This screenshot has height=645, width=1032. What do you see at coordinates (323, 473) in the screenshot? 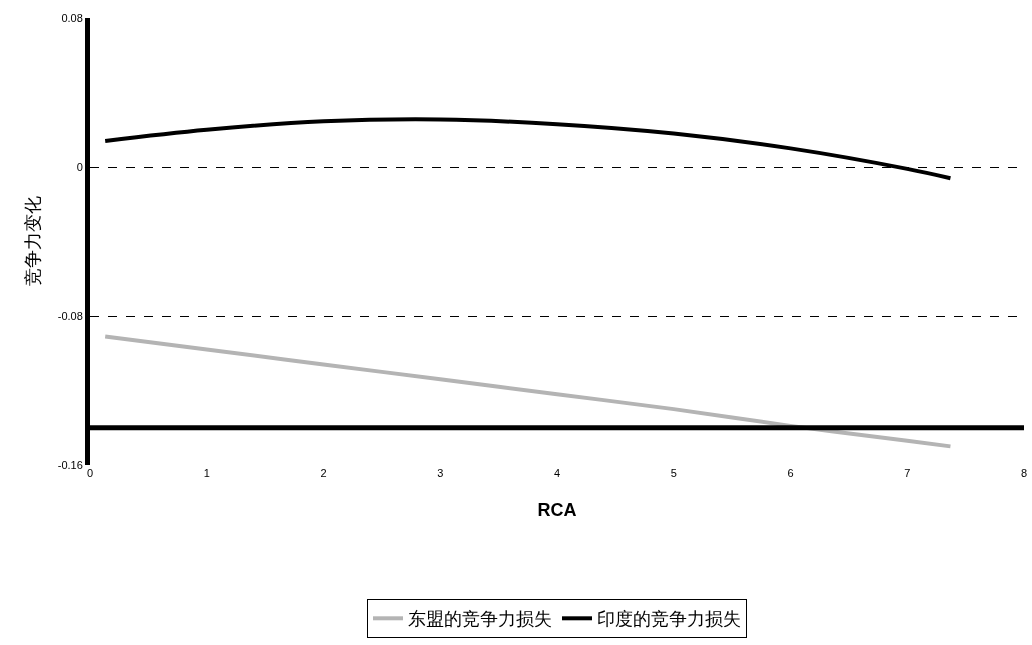
I see `x-tick-label: 2` at bounding box center [323, 473].